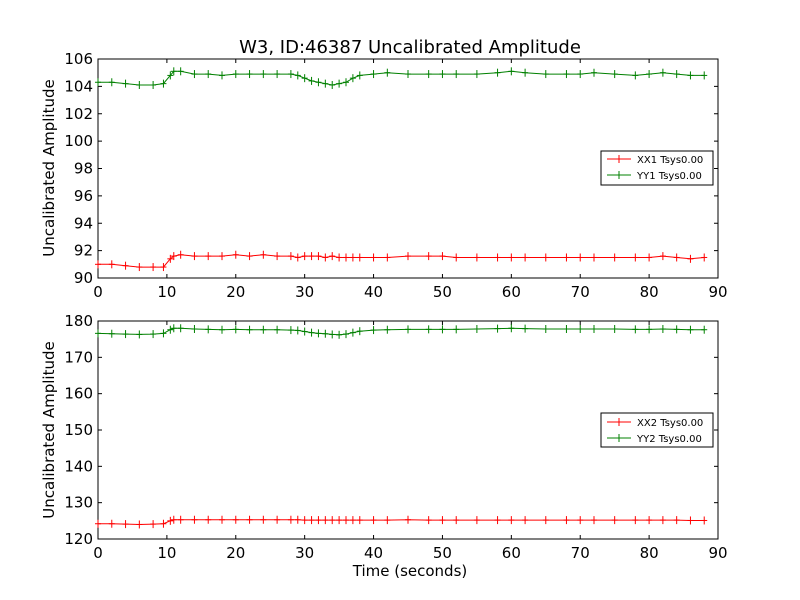 The image size is (800, 600). Describe the element at coordinates (235, 292) in the screenshot. I see `top-xtick-label: 20` at that location.